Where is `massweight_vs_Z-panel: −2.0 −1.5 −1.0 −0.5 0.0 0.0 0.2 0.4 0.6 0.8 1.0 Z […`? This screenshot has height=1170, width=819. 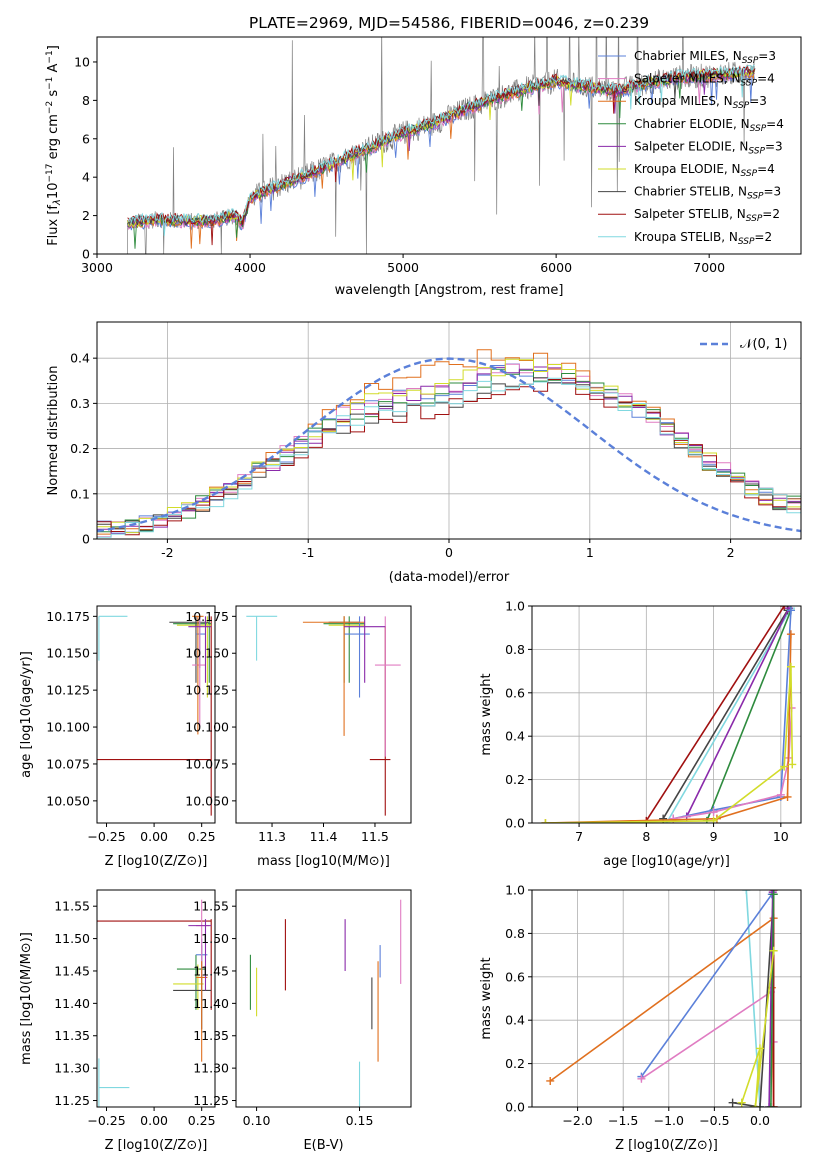
massweight_vs_Z-panel: −2.0 −1.5 −1.0 −0.5 0.0 0.0 0.2 0.4 0.6 0.8 1.0 Z [… is located at coordinates (640, 1018).